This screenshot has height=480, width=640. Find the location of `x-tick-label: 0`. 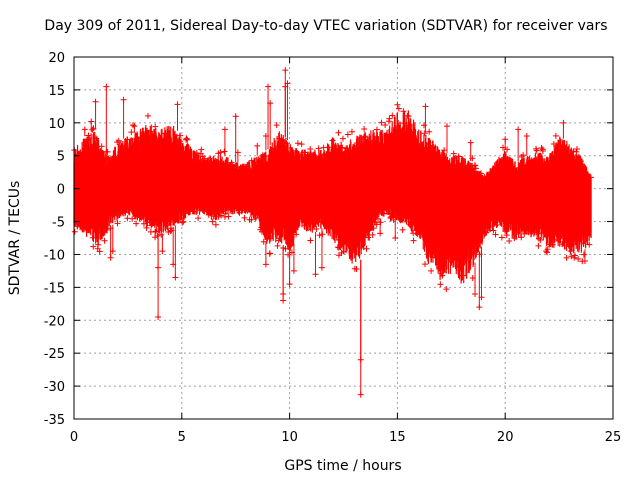

x-tick-label: 0 is located at coordinates (74, 437).